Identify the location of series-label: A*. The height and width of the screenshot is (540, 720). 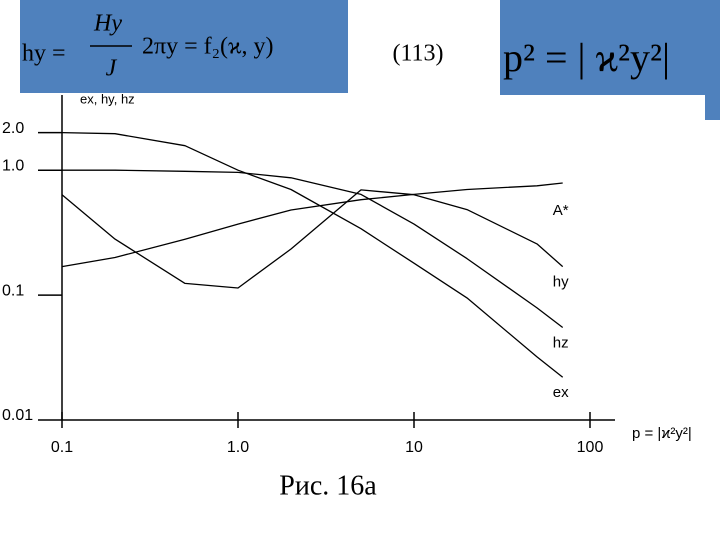
(561, 210).